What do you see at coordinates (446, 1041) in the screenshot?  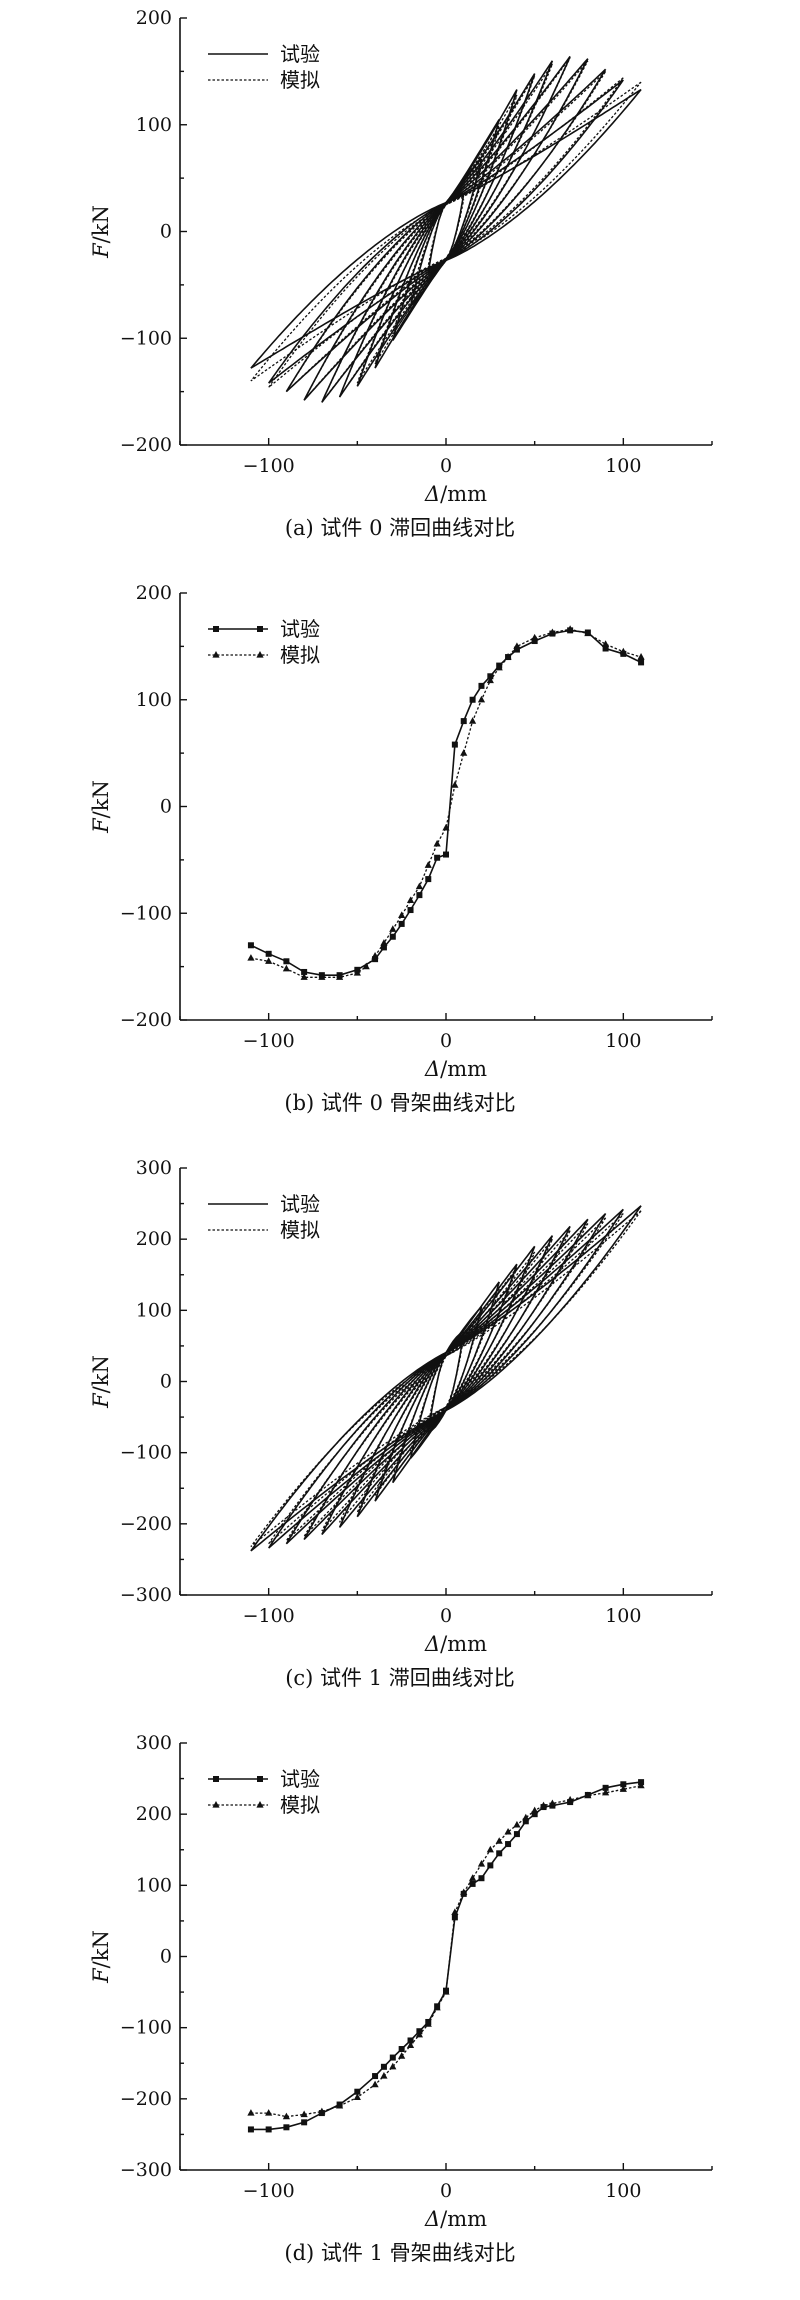 I see `x-tick-label: 0` at bounding box center [446, 1041].